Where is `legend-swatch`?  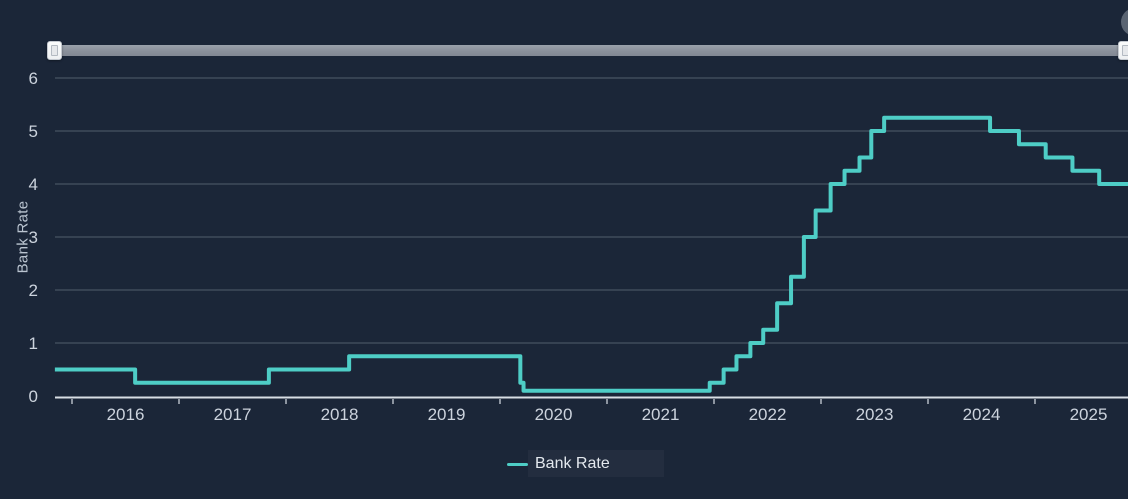
legend-swatch is located at coordinates (517, 464).